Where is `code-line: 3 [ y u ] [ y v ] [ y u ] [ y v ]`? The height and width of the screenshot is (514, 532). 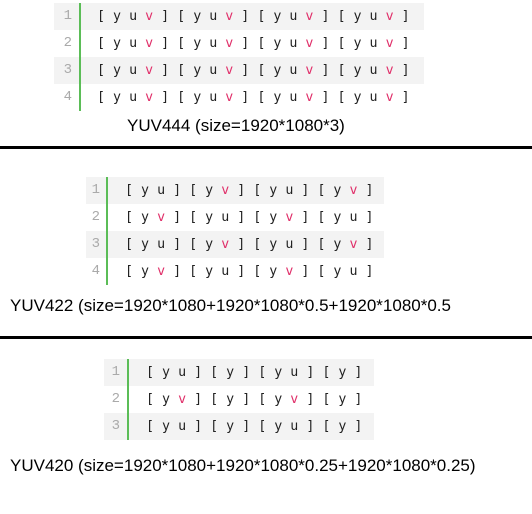 code-line: 3 [ y u ] [ y v ] [ y u ] [ y v ] is located at coordinates (235, 244).